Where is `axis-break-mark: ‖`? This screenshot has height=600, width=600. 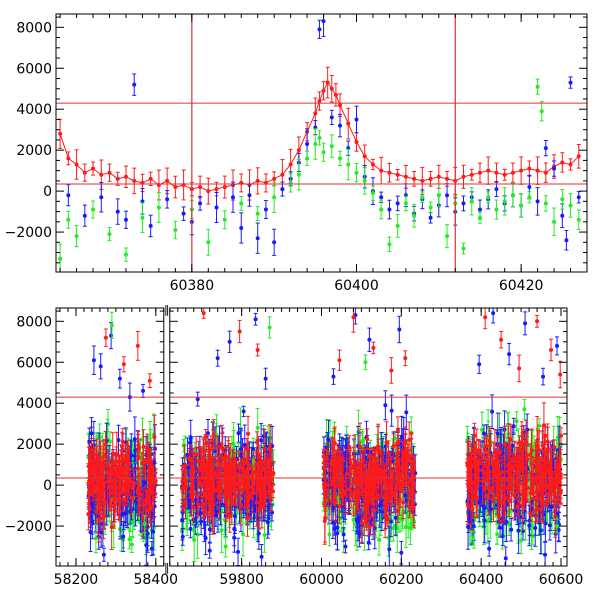
axis-break-mark: ‖ is located at coordinates (167, 309).